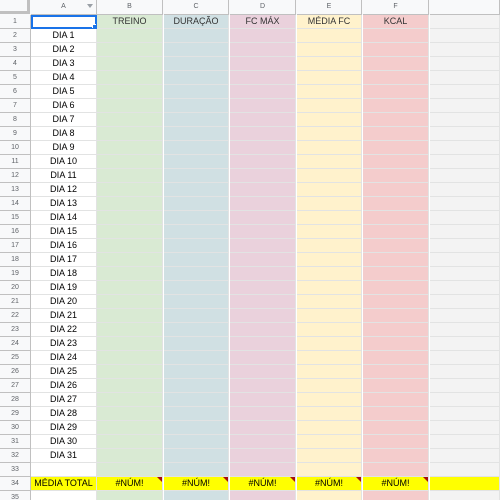 The image size is (500, 500). Describe the element at coordinates (329, 22) in the screenshot. I see `grid-cell: MÉDIA FC` at that location.